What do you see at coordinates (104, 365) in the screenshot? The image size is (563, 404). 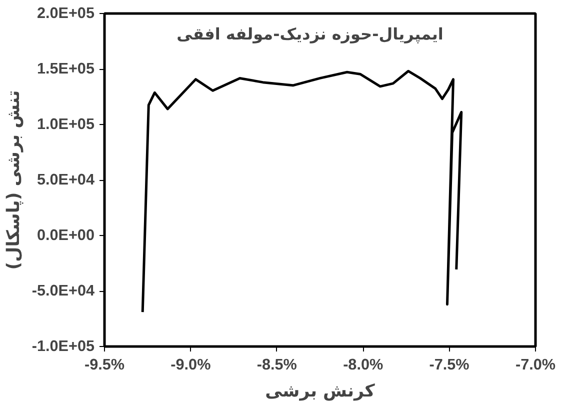 I see `x-tick-label: -9.5%` at bounding box center [104, 365].